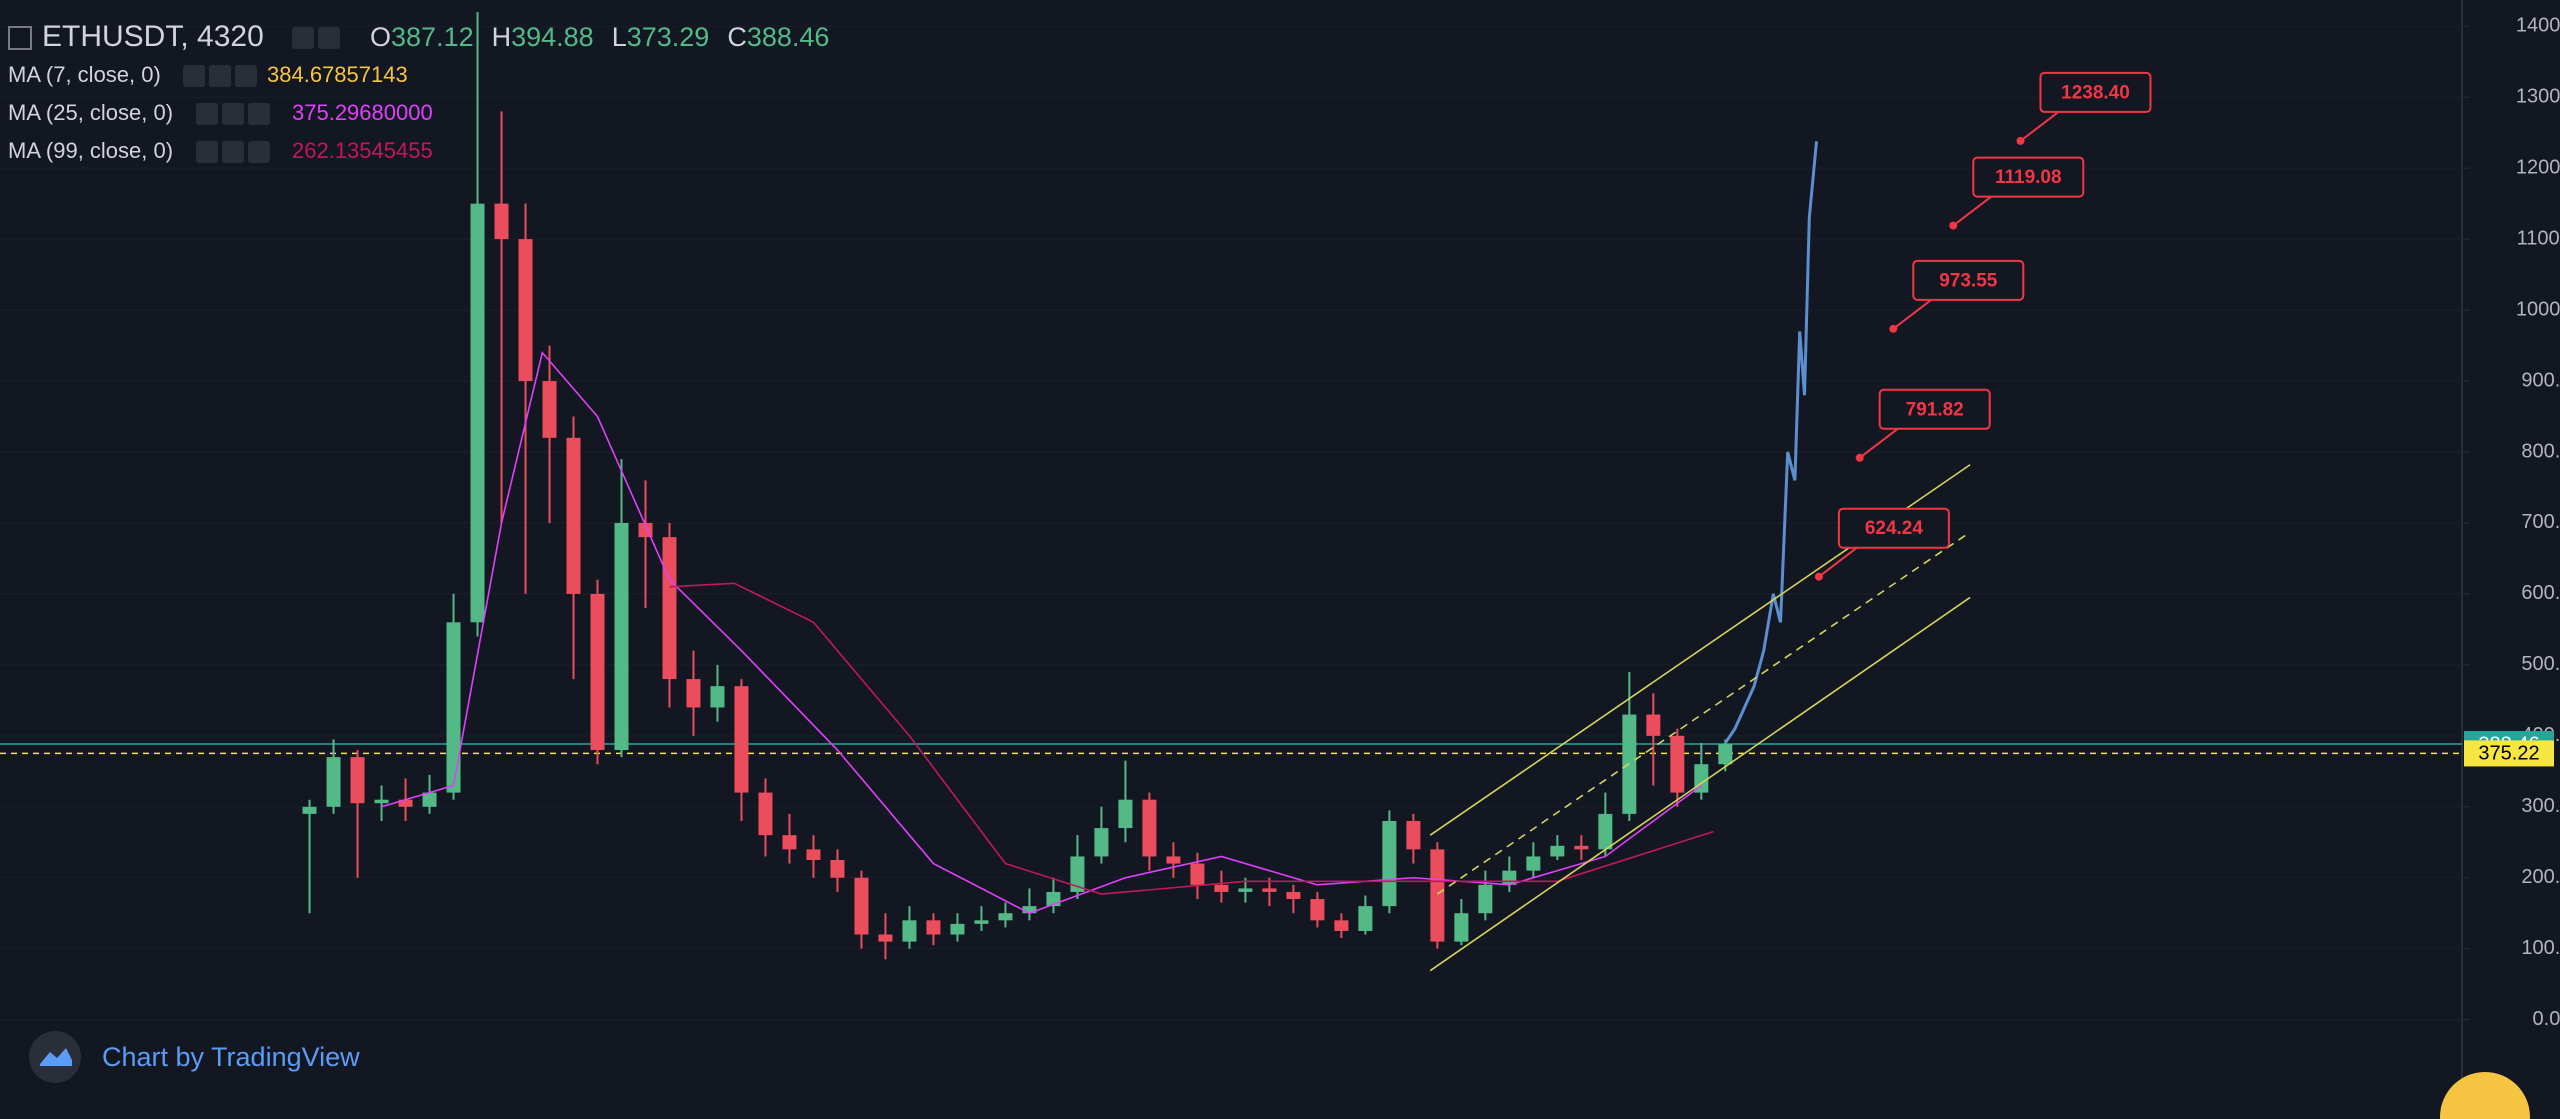  I want to click on callout-label: 1119.08, so click(2028, 177).